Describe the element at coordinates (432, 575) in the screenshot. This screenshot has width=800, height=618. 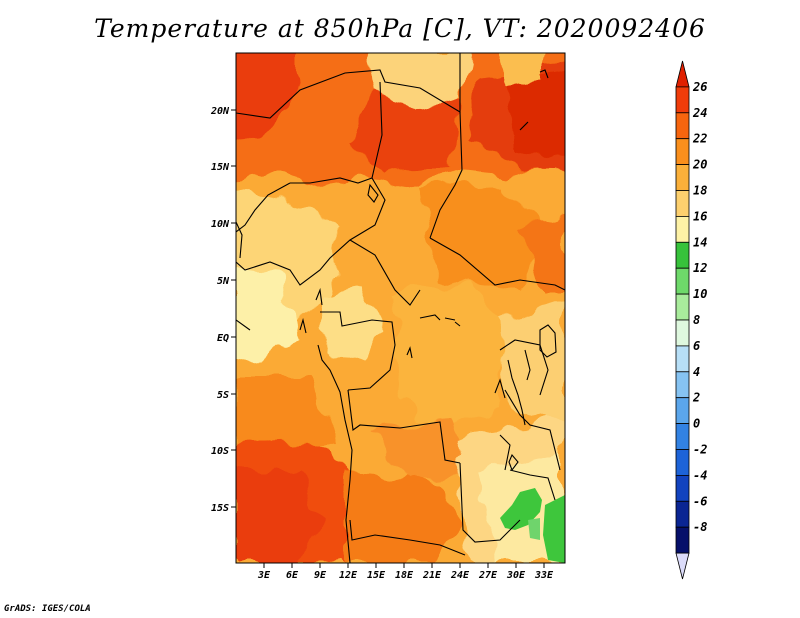
I see `lon-label: 21E` at that location.